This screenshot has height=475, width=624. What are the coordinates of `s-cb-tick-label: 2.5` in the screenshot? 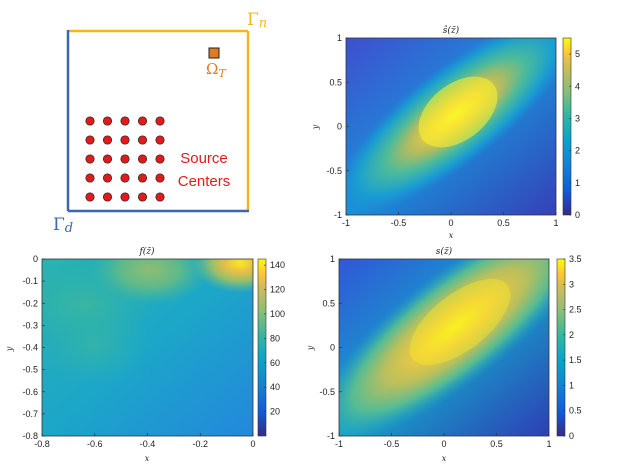 It's located at (575, 310).